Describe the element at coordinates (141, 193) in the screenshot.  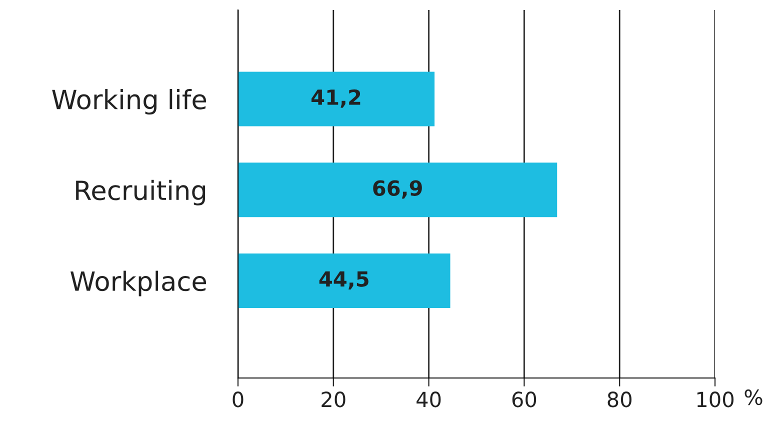
I see `y-tick-label: Recruiting` at that location.